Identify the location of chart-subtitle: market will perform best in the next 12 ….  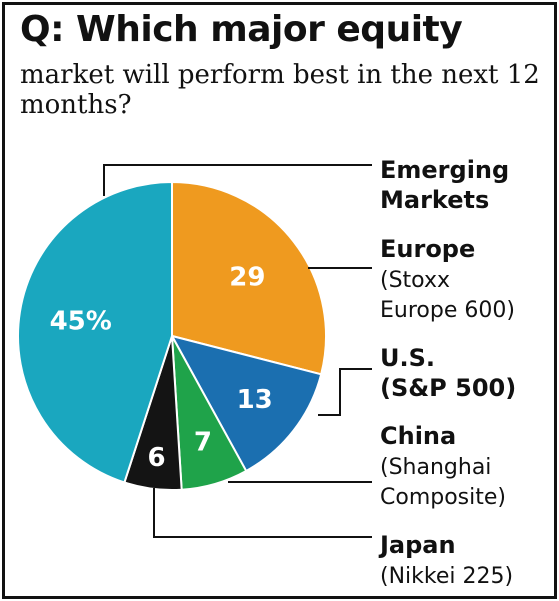
(280, 90).